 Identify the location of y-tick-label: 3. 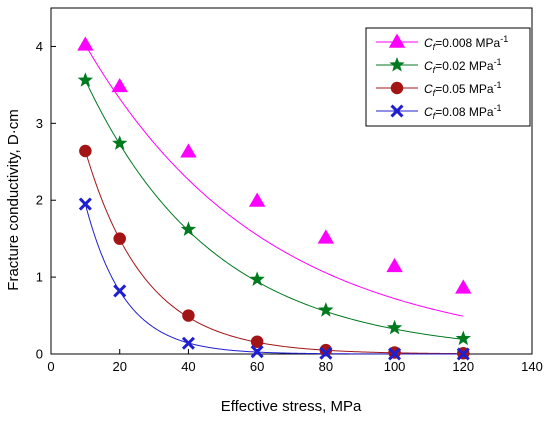
(39, 123).